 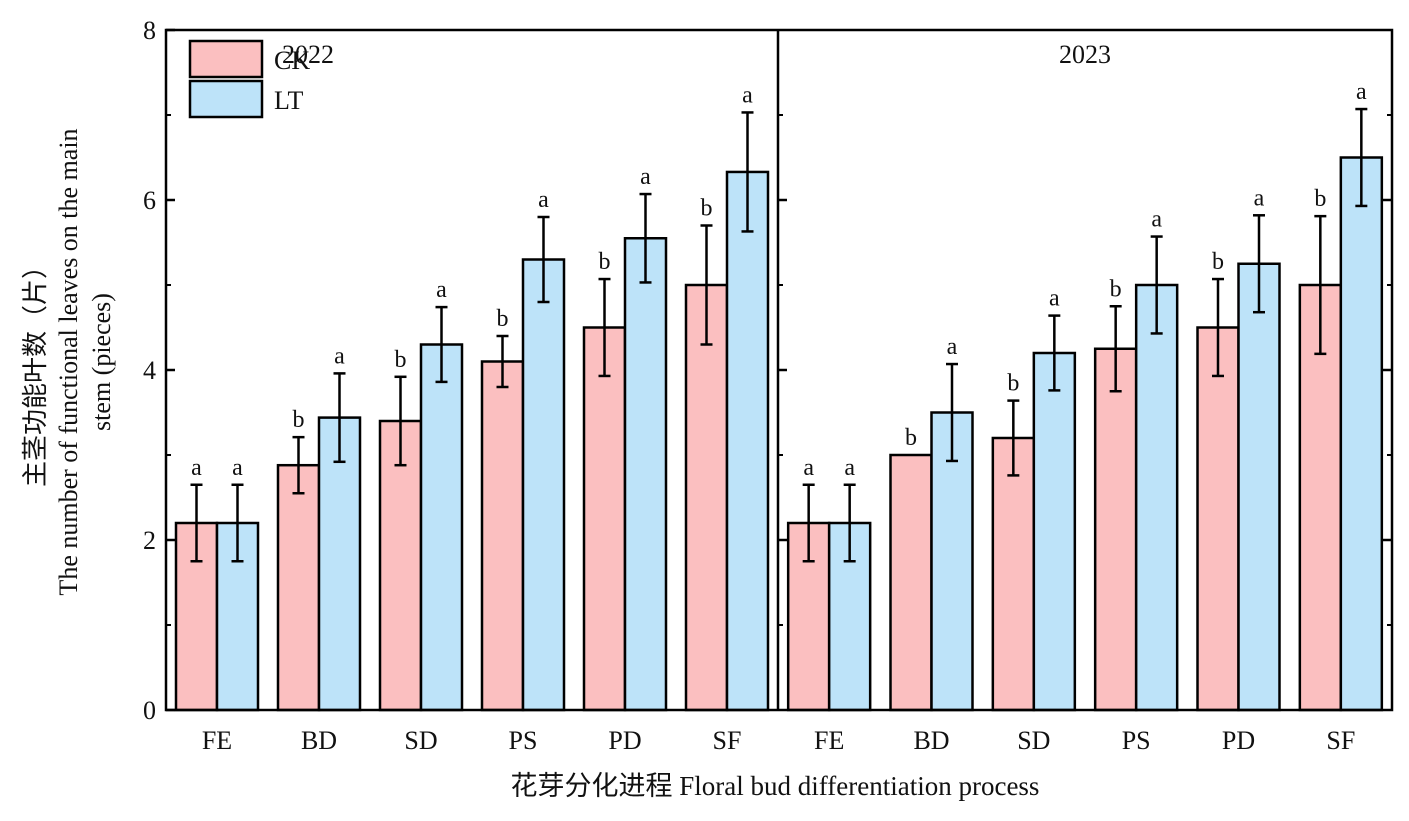 What do you see at coordinates (420, 740) in the screenshot?
I see `x-tick-label-2022-SD: SD` at bounding box center [420, 740].